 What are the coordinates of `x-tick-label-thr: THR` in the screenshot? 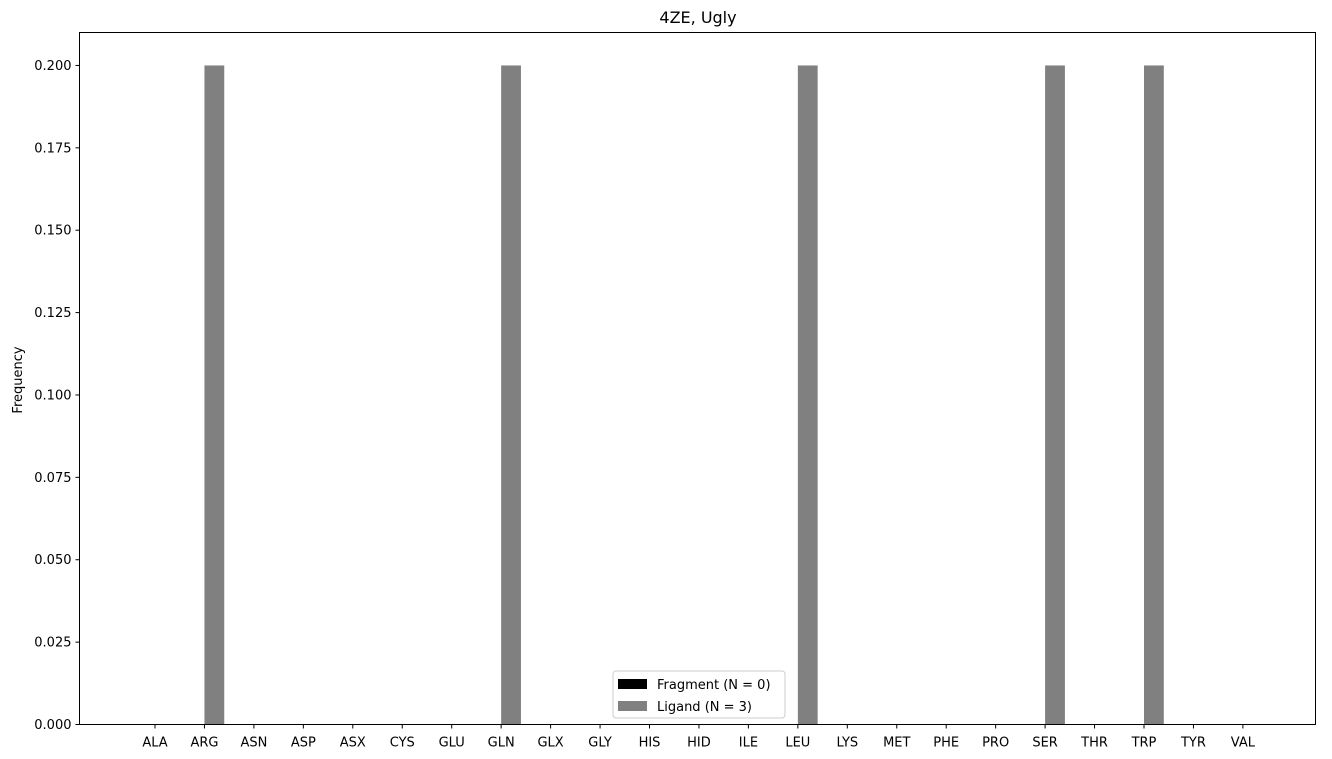 It's located at (1094, 743).